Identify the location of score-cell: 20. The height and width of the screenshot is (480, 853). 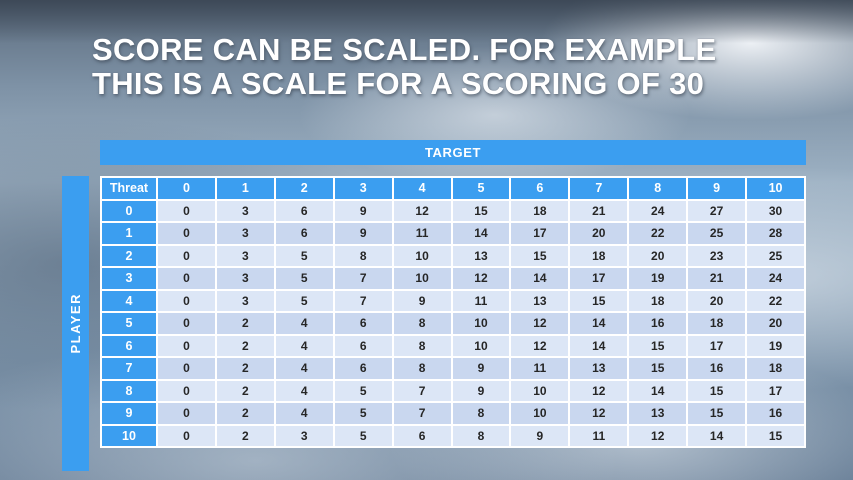
(599, 233).